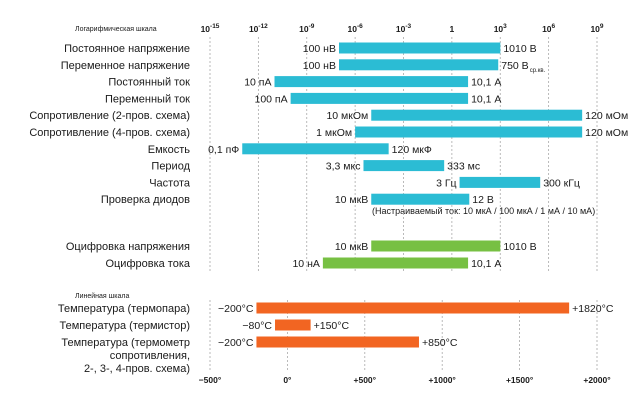  What do you see at coordinates (463, 167) in the screenshot?
I see `range-high-label: 333 мс` at bounding box center [463, 167].